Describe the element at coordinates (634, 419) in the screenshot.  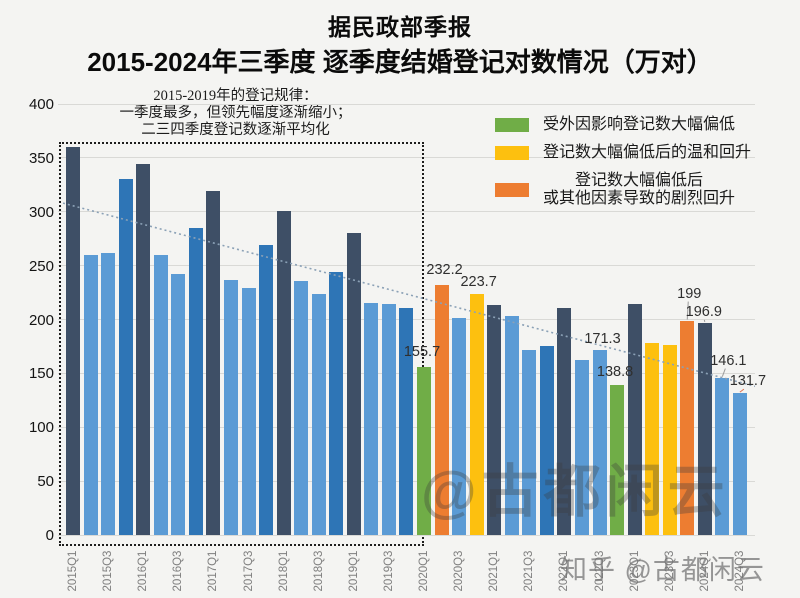
I see `bar-2023Q1` at that location.